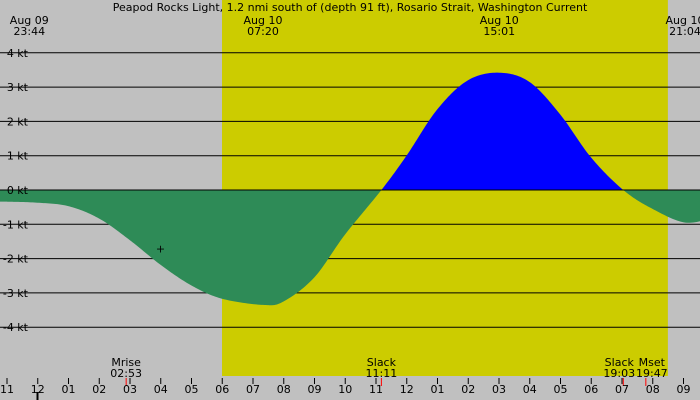 This screenshot has height=400, width=700. I want to click on hour-tick-label: 10, so click(345, 389).